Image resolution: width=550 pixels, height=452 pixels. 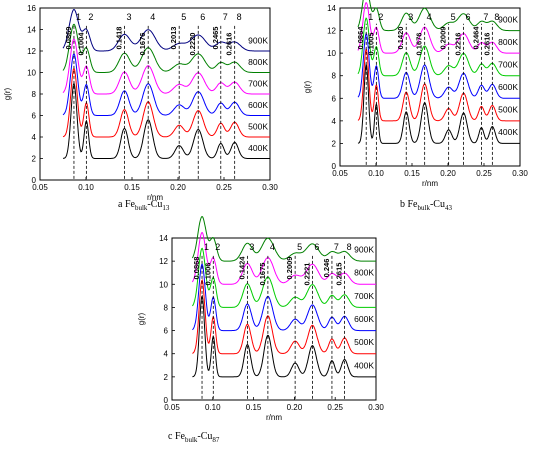 What do you see at coordinates (144, 205) in the screenshot?
I see `panel-caption: a Febulk-Cu13` at bounding box center [144, 205].